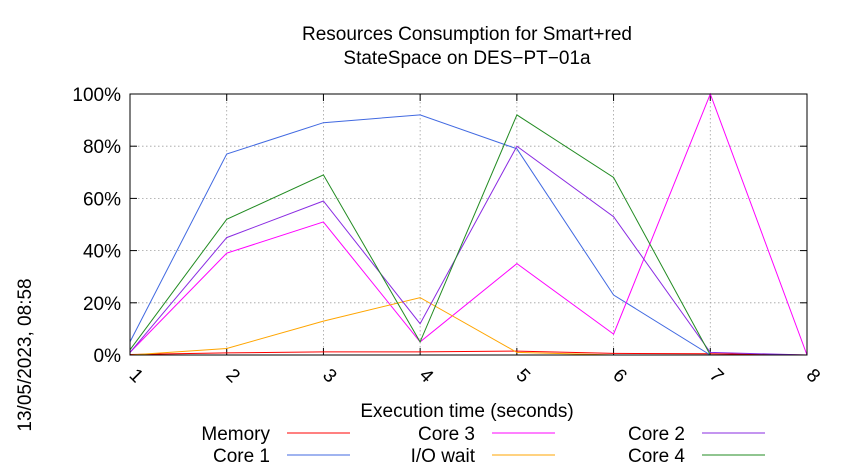 The image size is (850, 475). I want to click on y-tick-label: 80%, so click(102, 147).